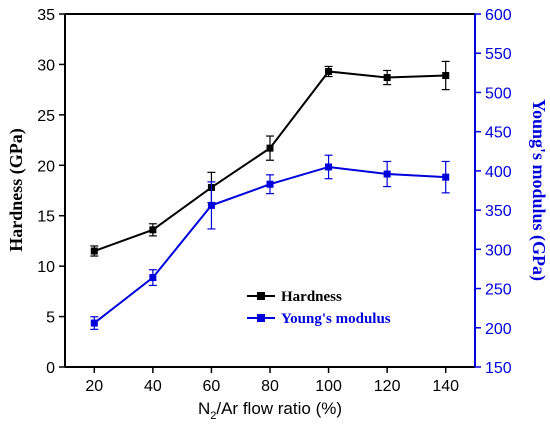  I want to click on x-axis-title-subscript: 2, so click(213, 416).